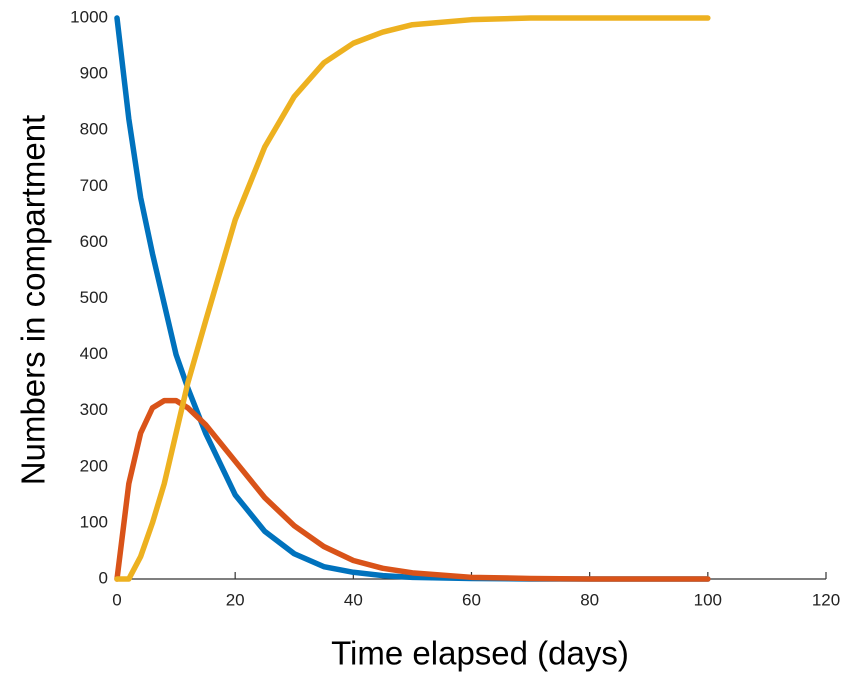  I want to click on y-tick-label: 1000, so click(89, 16).